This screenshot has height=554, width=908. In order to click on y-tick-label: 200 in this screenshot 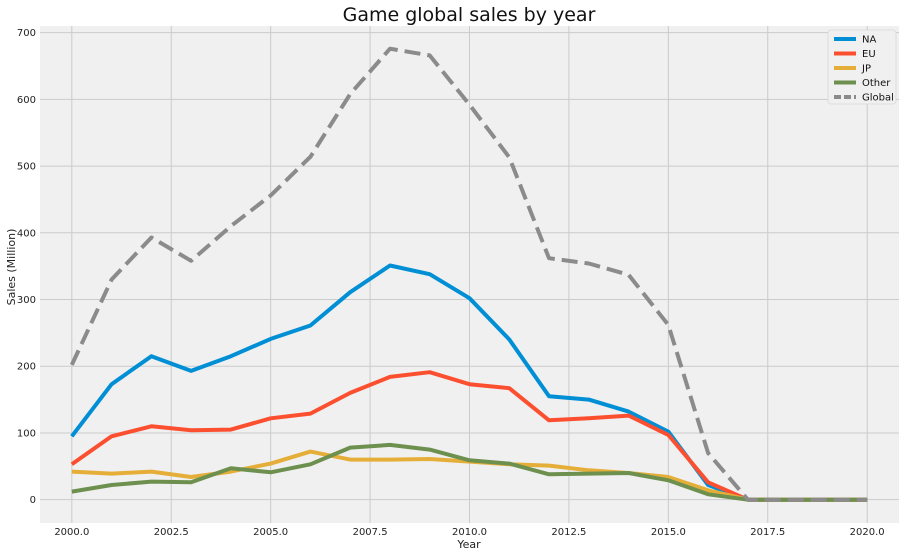, I will do `click(26, 367)`.